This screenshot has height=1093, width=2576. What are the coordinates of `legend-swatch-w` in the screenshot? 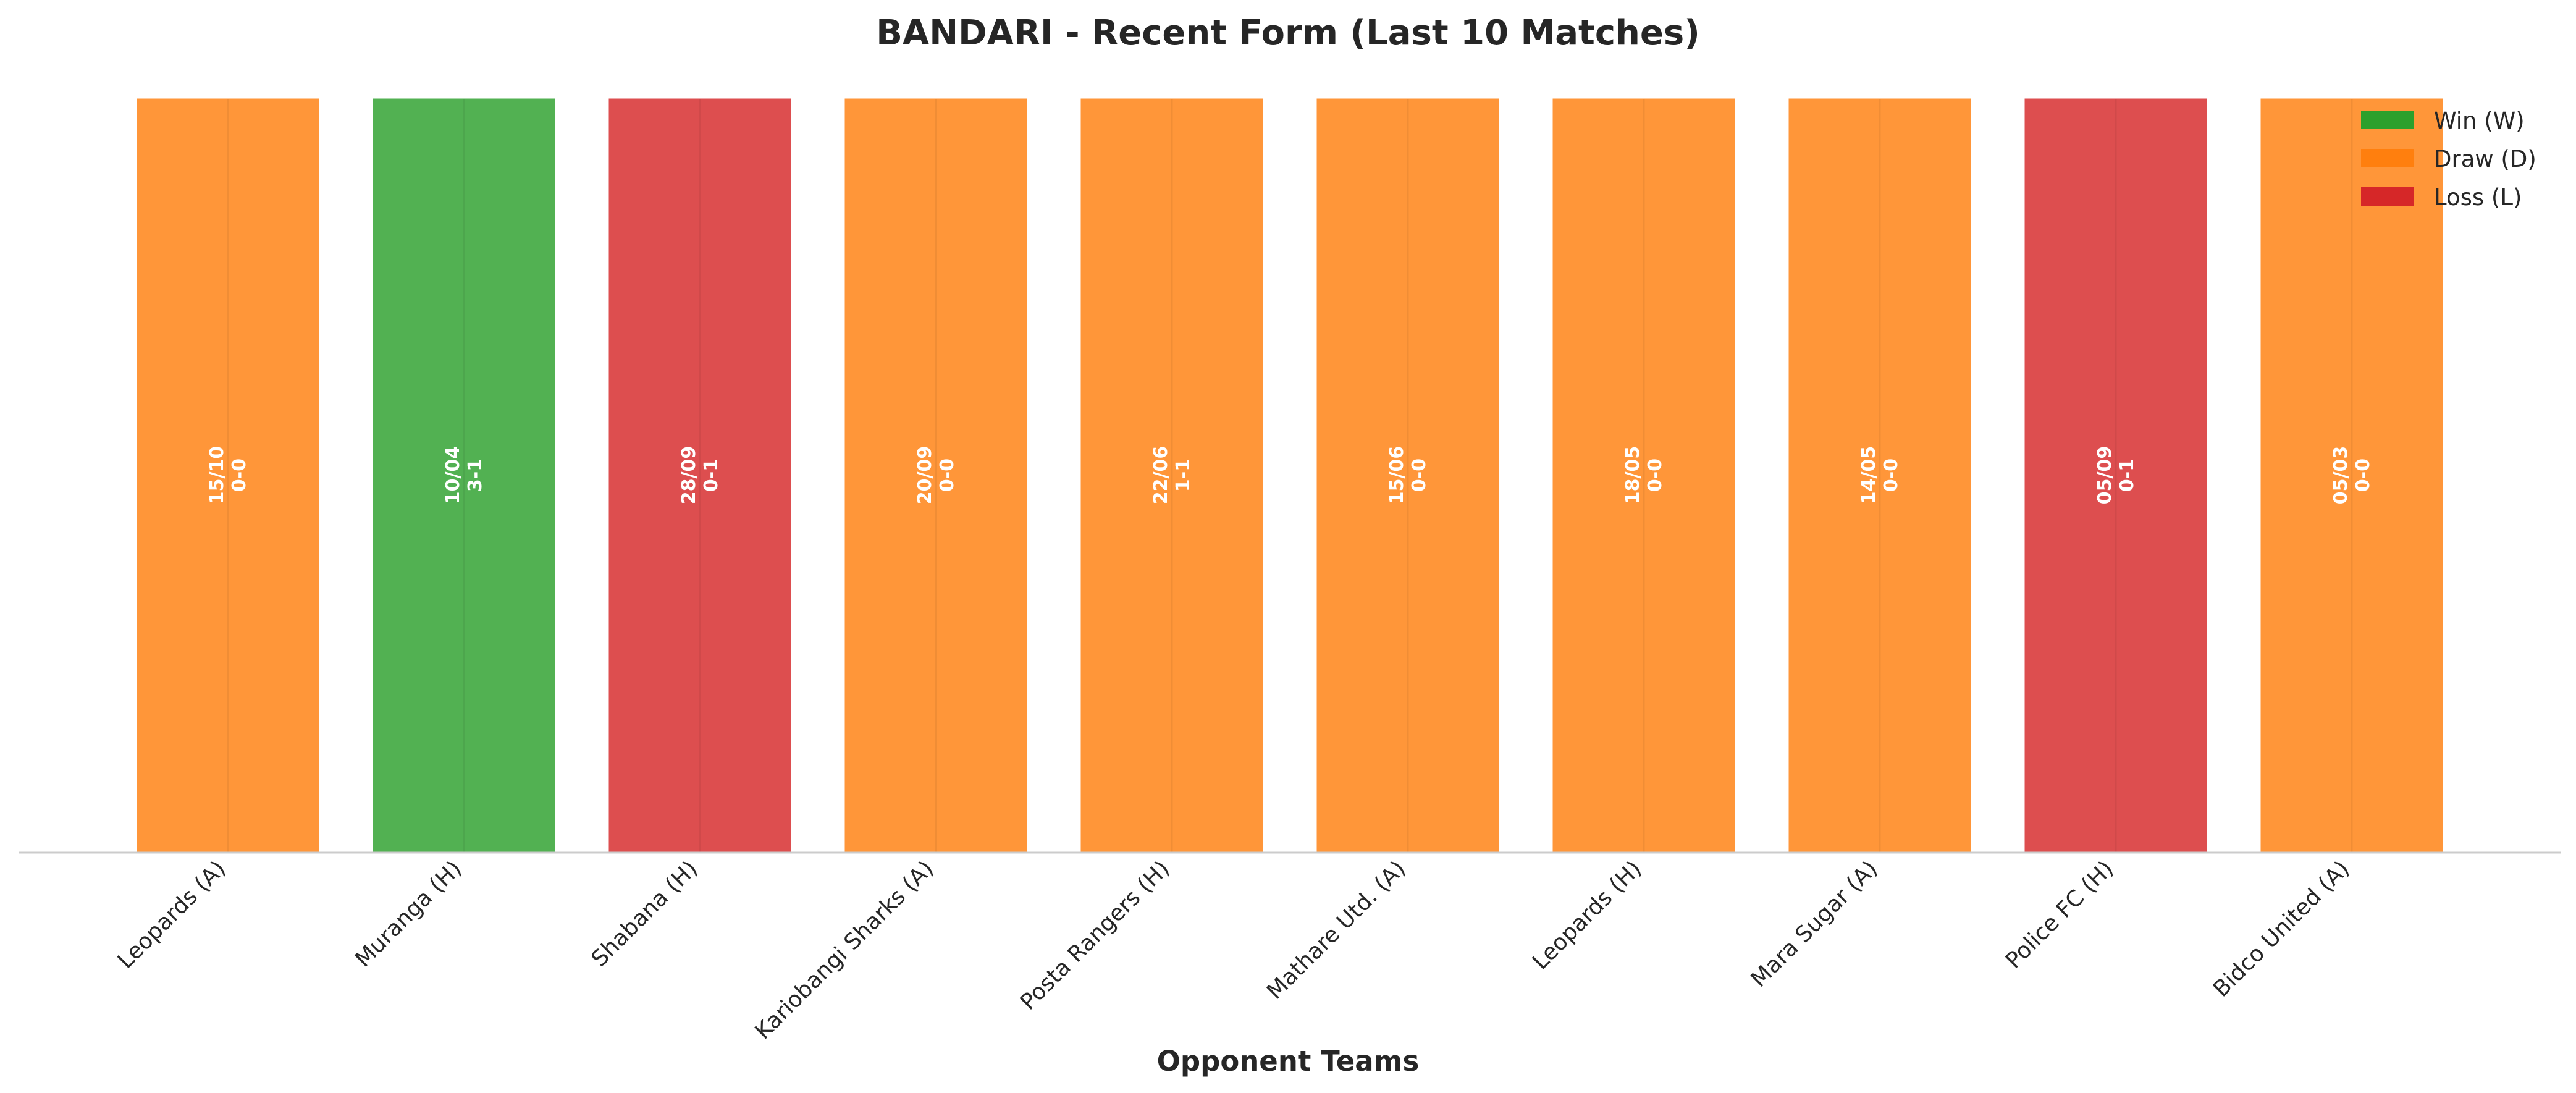 It's located at (2387, 120).